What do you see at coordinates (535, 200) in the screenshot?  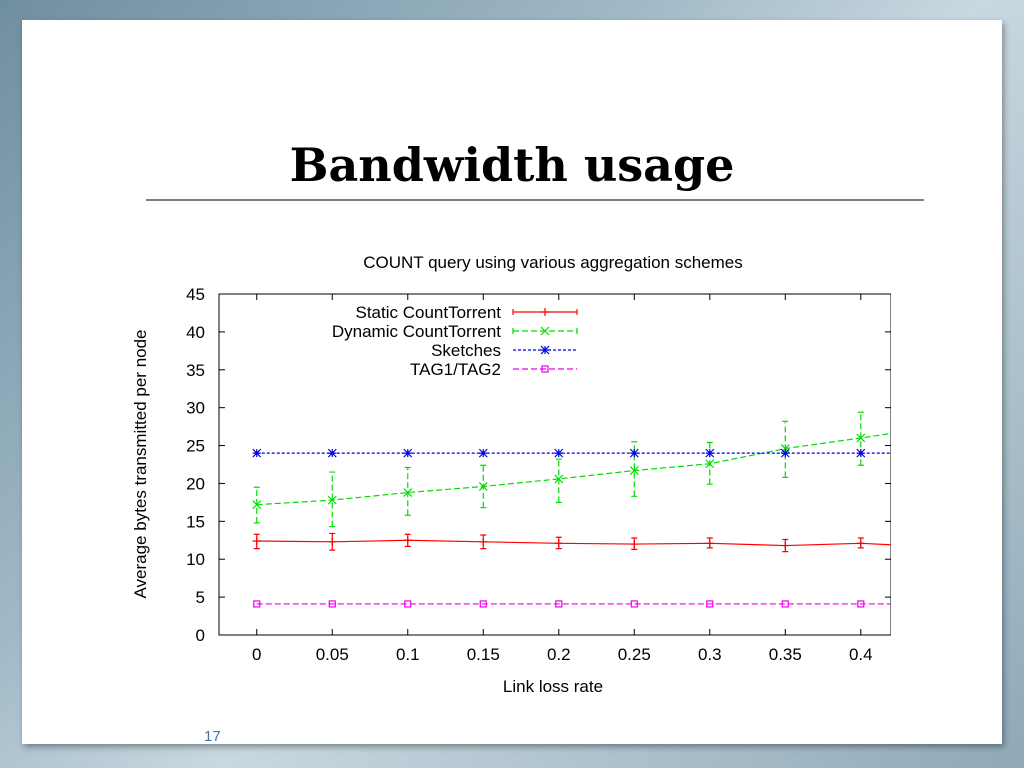 I see `title-underline` at bounding box center [535, 200].